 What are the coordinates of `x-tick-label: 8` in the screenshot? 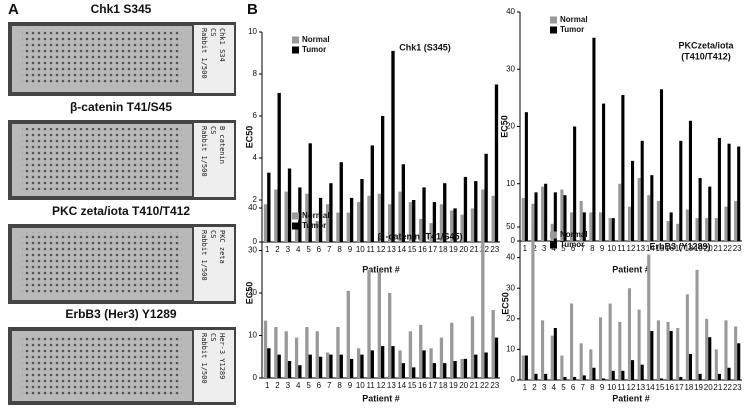 It's located at (339, 249).